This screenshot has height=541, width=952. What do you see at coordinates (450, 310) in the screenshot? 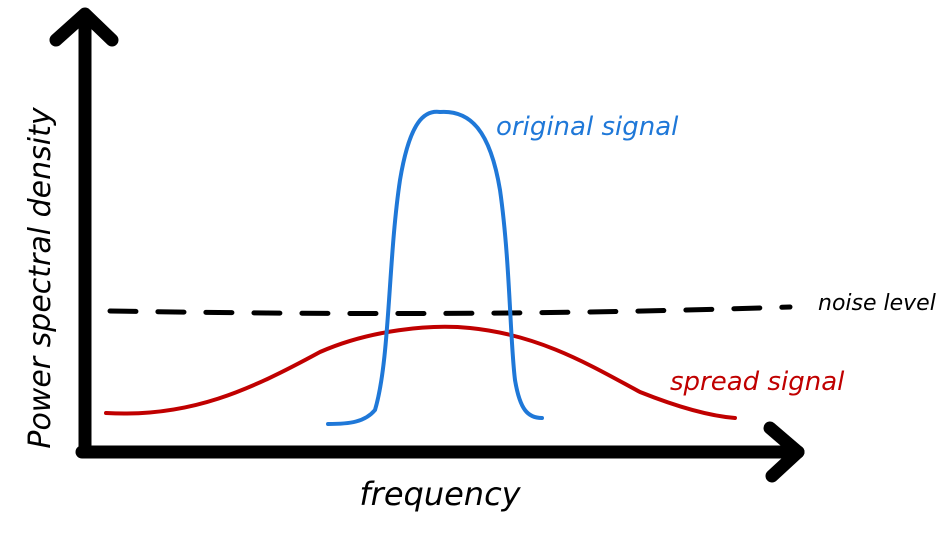
I see `noise-level-line` at bounding box center [450, 310].